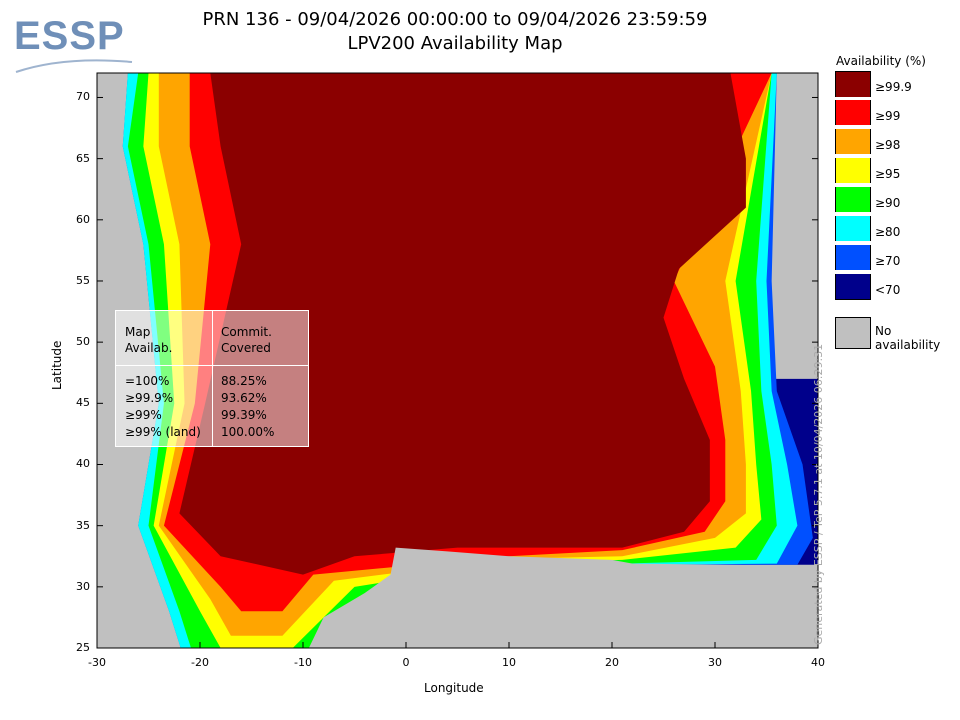 The image size is (960, 720). I want to click on legend-label: ≥99, so click(888, 116).